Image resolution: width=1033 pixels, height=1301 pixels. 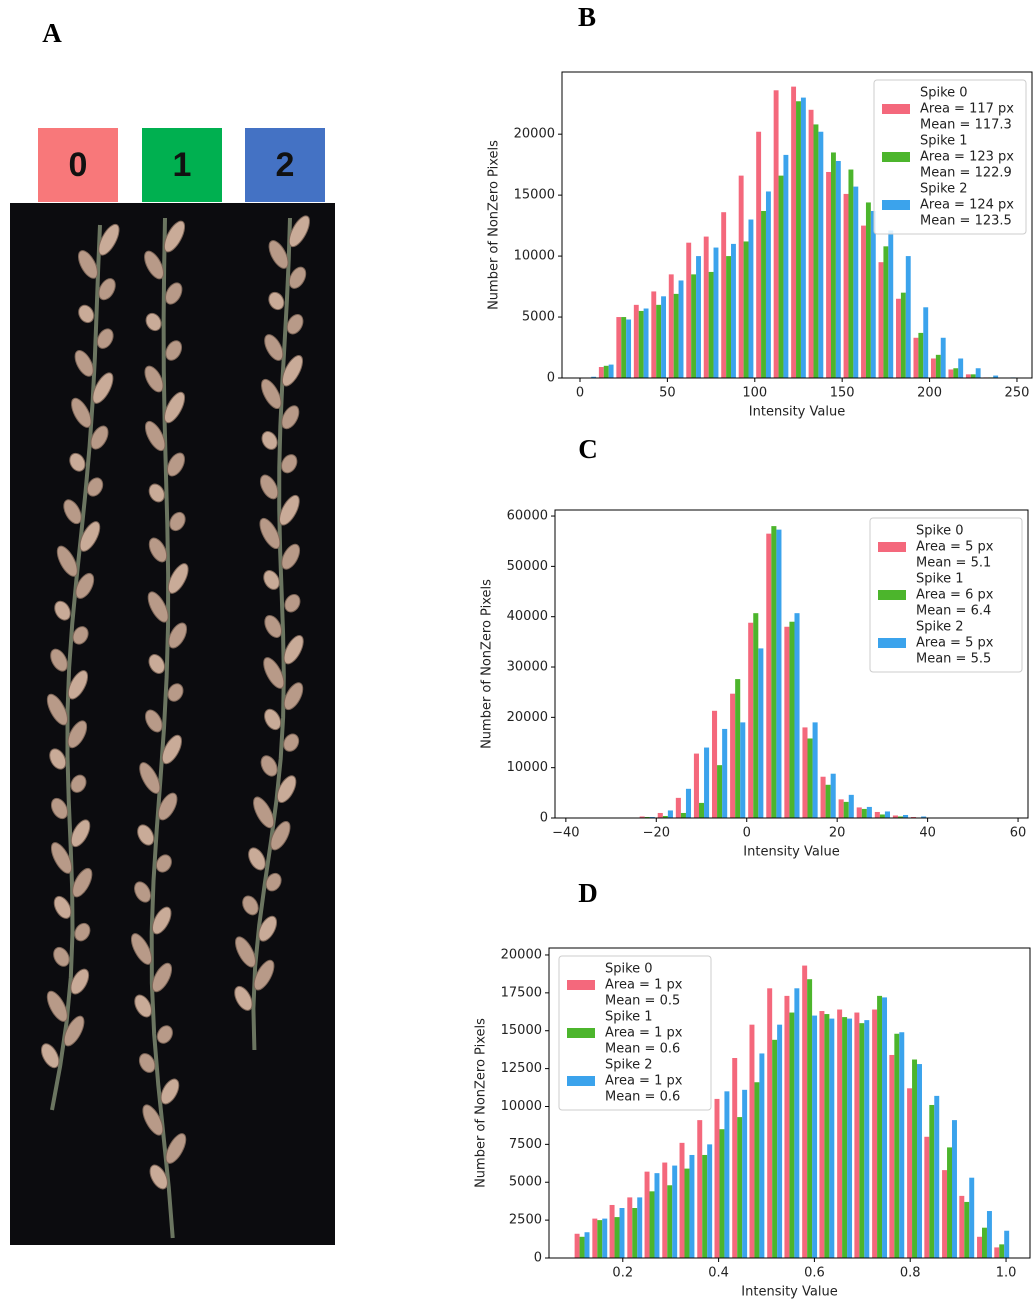 What do you see at coordinates (797, 225) in the screenshot?
I see `plot-frame` at bounding box center [797, 225].